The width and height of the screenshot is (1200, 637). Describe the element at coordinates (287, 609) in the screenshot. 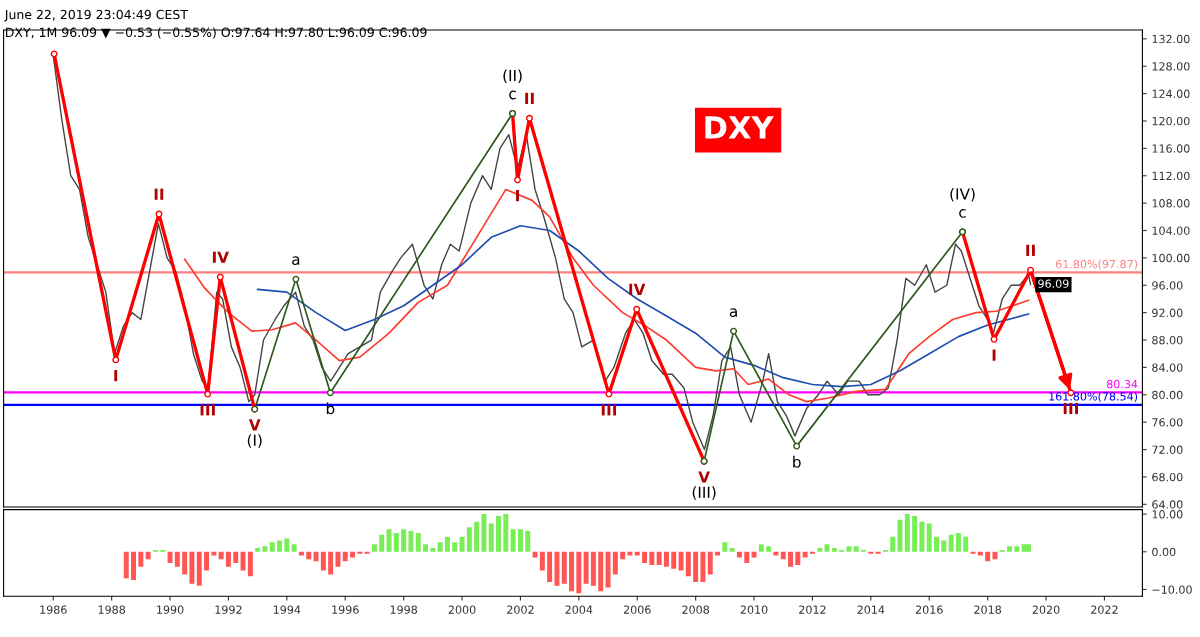

I see `x-tick-label: 1994` at that location.